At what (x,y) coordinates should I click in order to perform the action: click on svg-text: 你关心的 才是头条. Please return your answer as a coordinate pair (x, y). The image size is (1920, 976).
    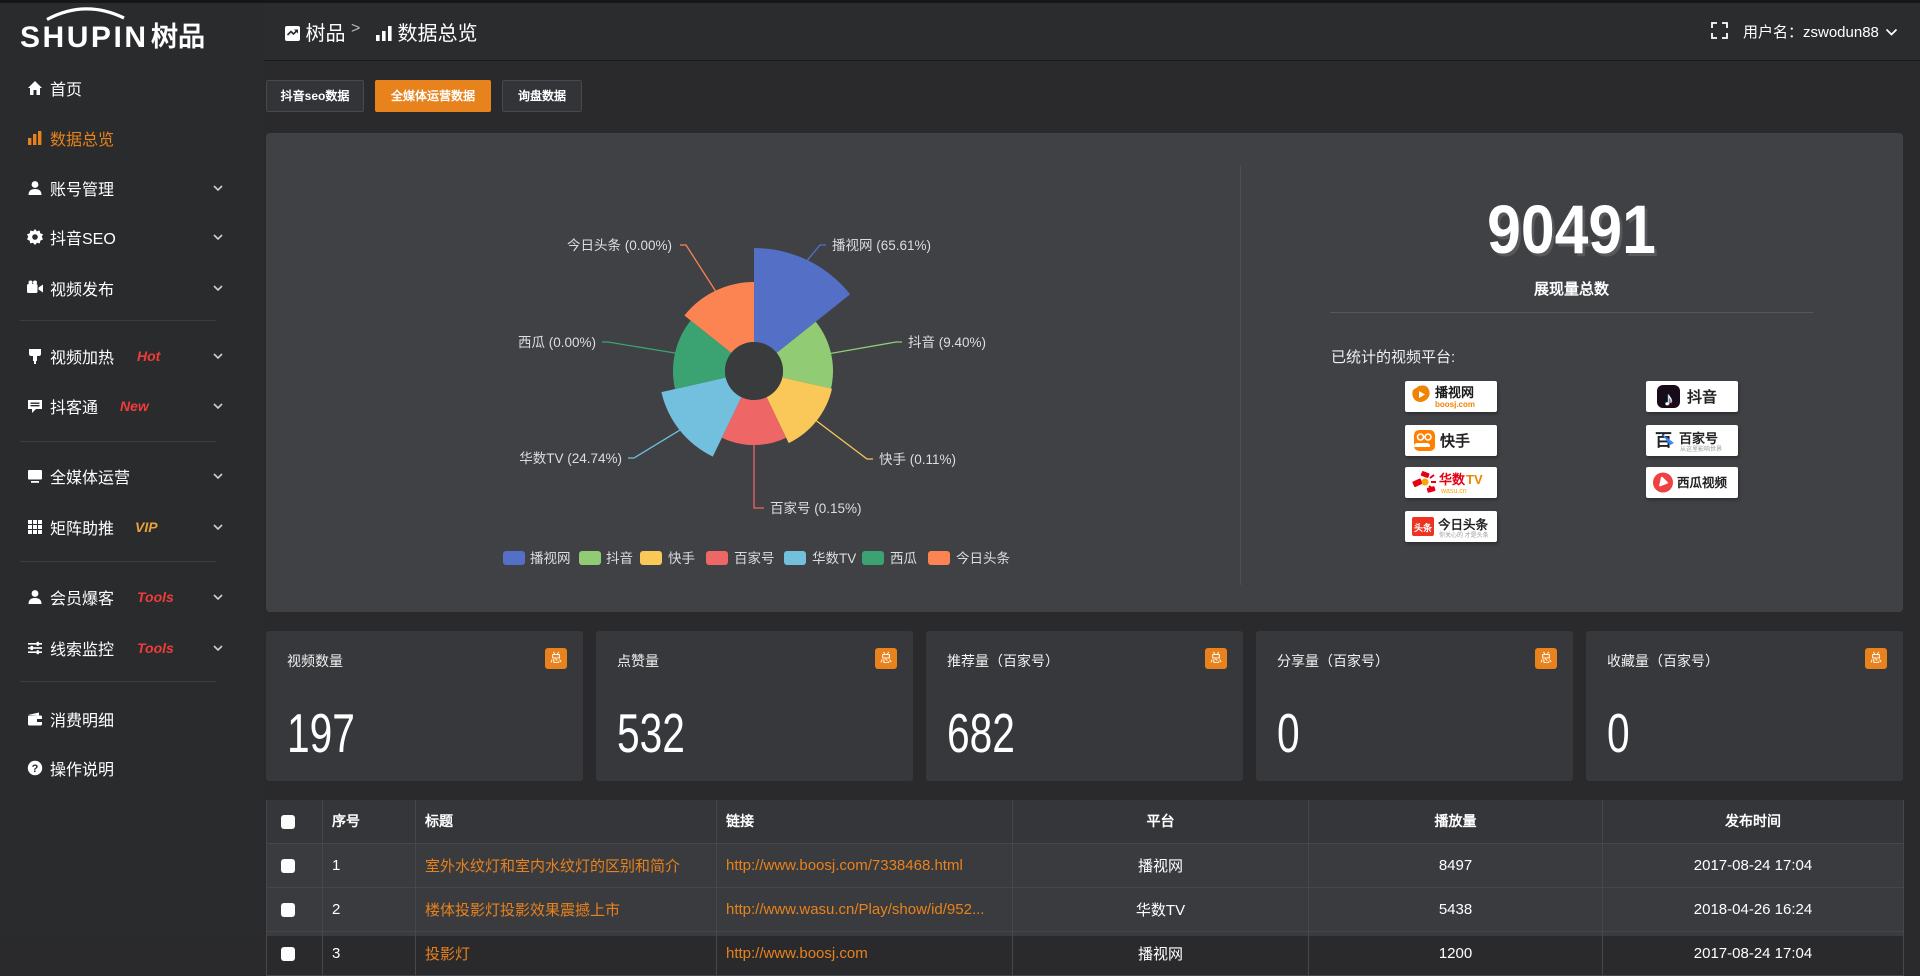
    Looking at the image, I should click on (1464, 535).